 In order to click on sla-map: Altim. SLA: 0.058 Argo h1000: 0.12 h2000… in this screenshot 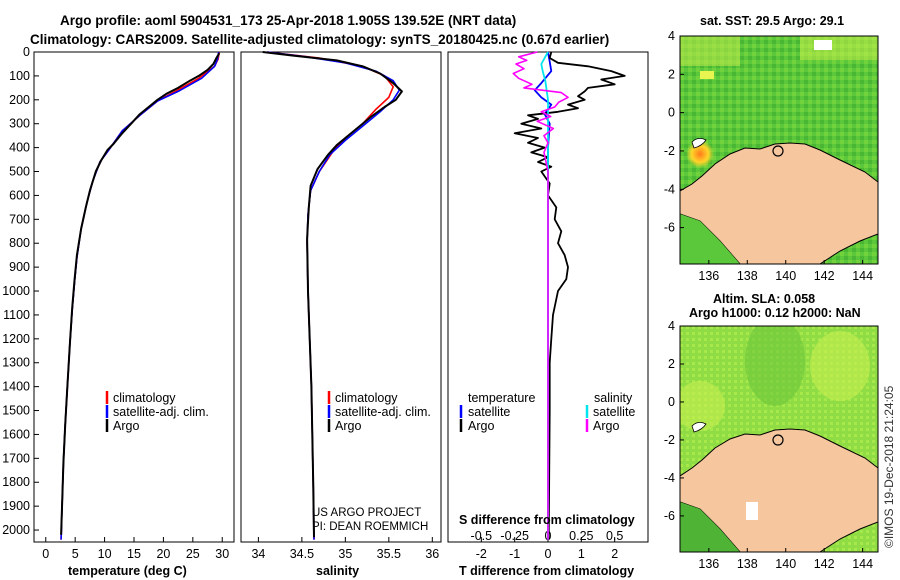, I will do `click(771, 431)`.